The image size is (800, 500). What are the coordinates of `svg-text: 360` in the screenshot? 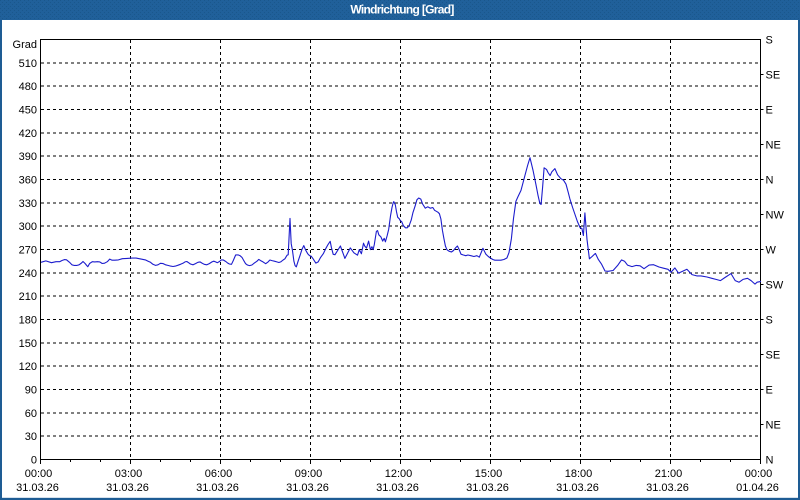 It's located at (28, 181).